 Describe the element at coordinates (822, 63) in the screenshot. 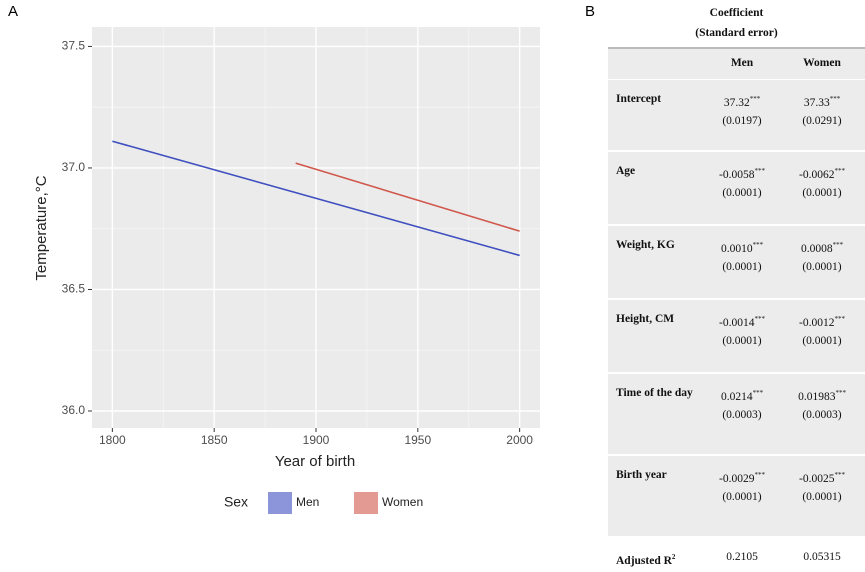

I see `column-header: Women` at that location.